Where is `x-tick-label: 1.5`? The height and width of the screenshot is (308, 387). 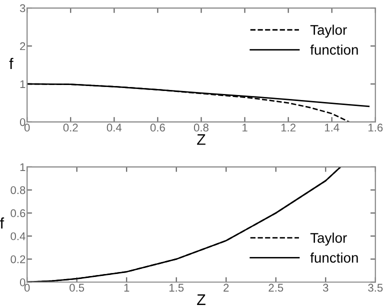
x-tick-label: 1.5 is located at coordinates (176, 288).